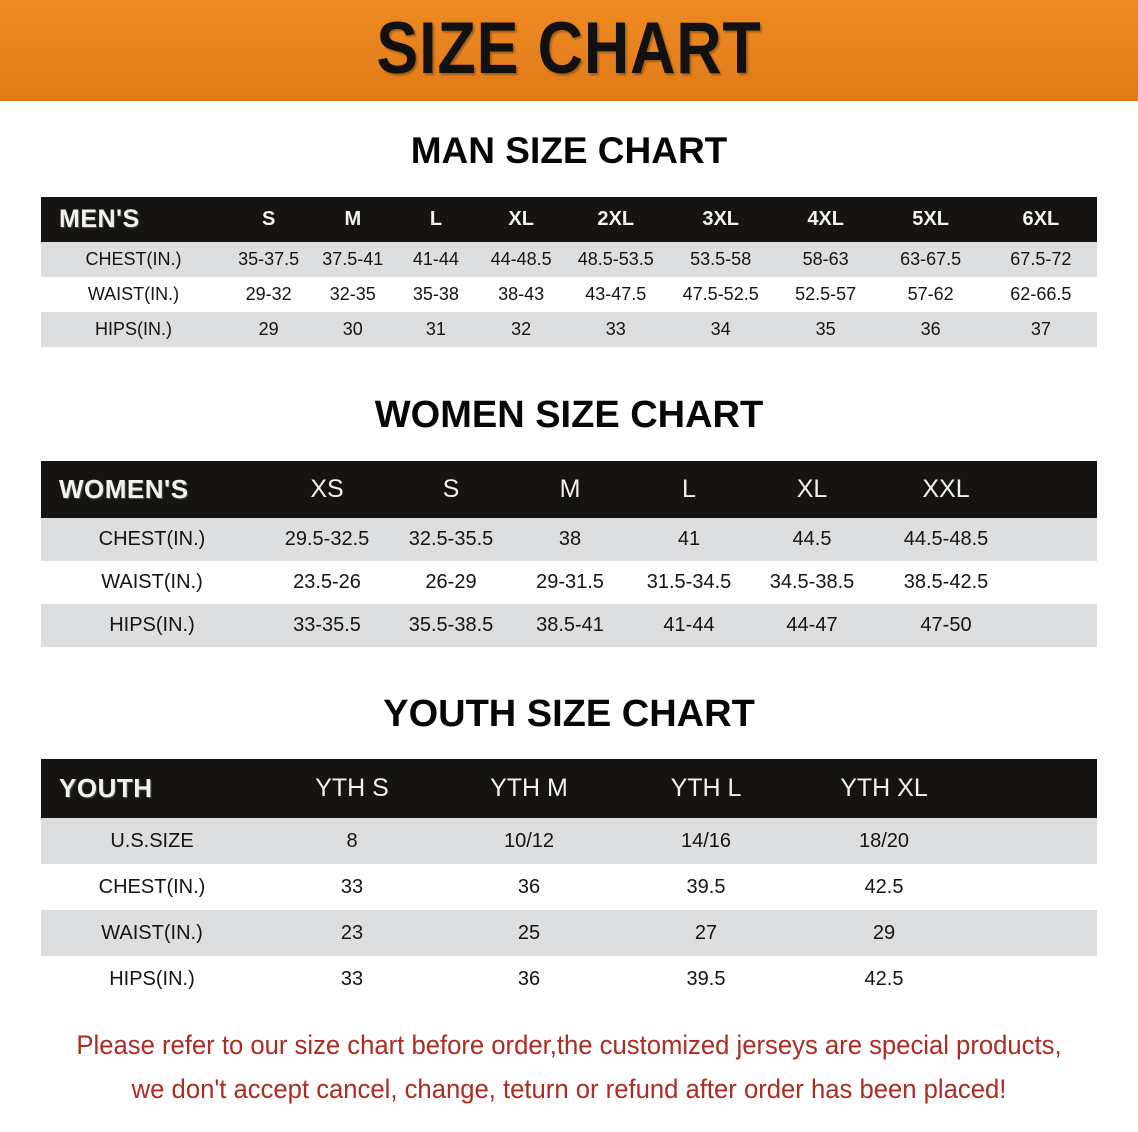 Image resolution: width=1138 pixels, height=1132 pixels. I want to click on women-chest-xl: 44.5, so click(812, 539).